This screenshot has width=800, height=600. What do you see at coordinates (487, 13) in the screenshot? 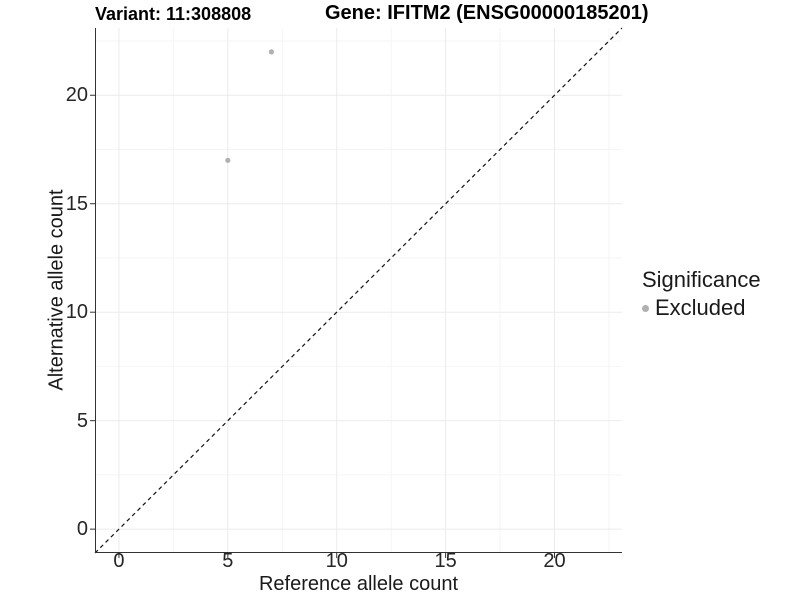
I see `gene-title: Gene: IFITM2 (ENSG00000185201)` at bounding box center [487, 13].